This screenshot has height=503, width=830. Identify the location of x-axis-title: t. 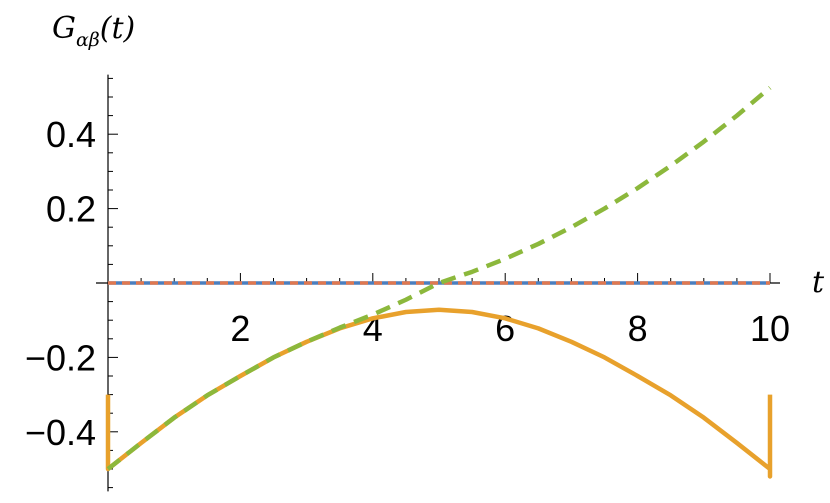
(818, 282).